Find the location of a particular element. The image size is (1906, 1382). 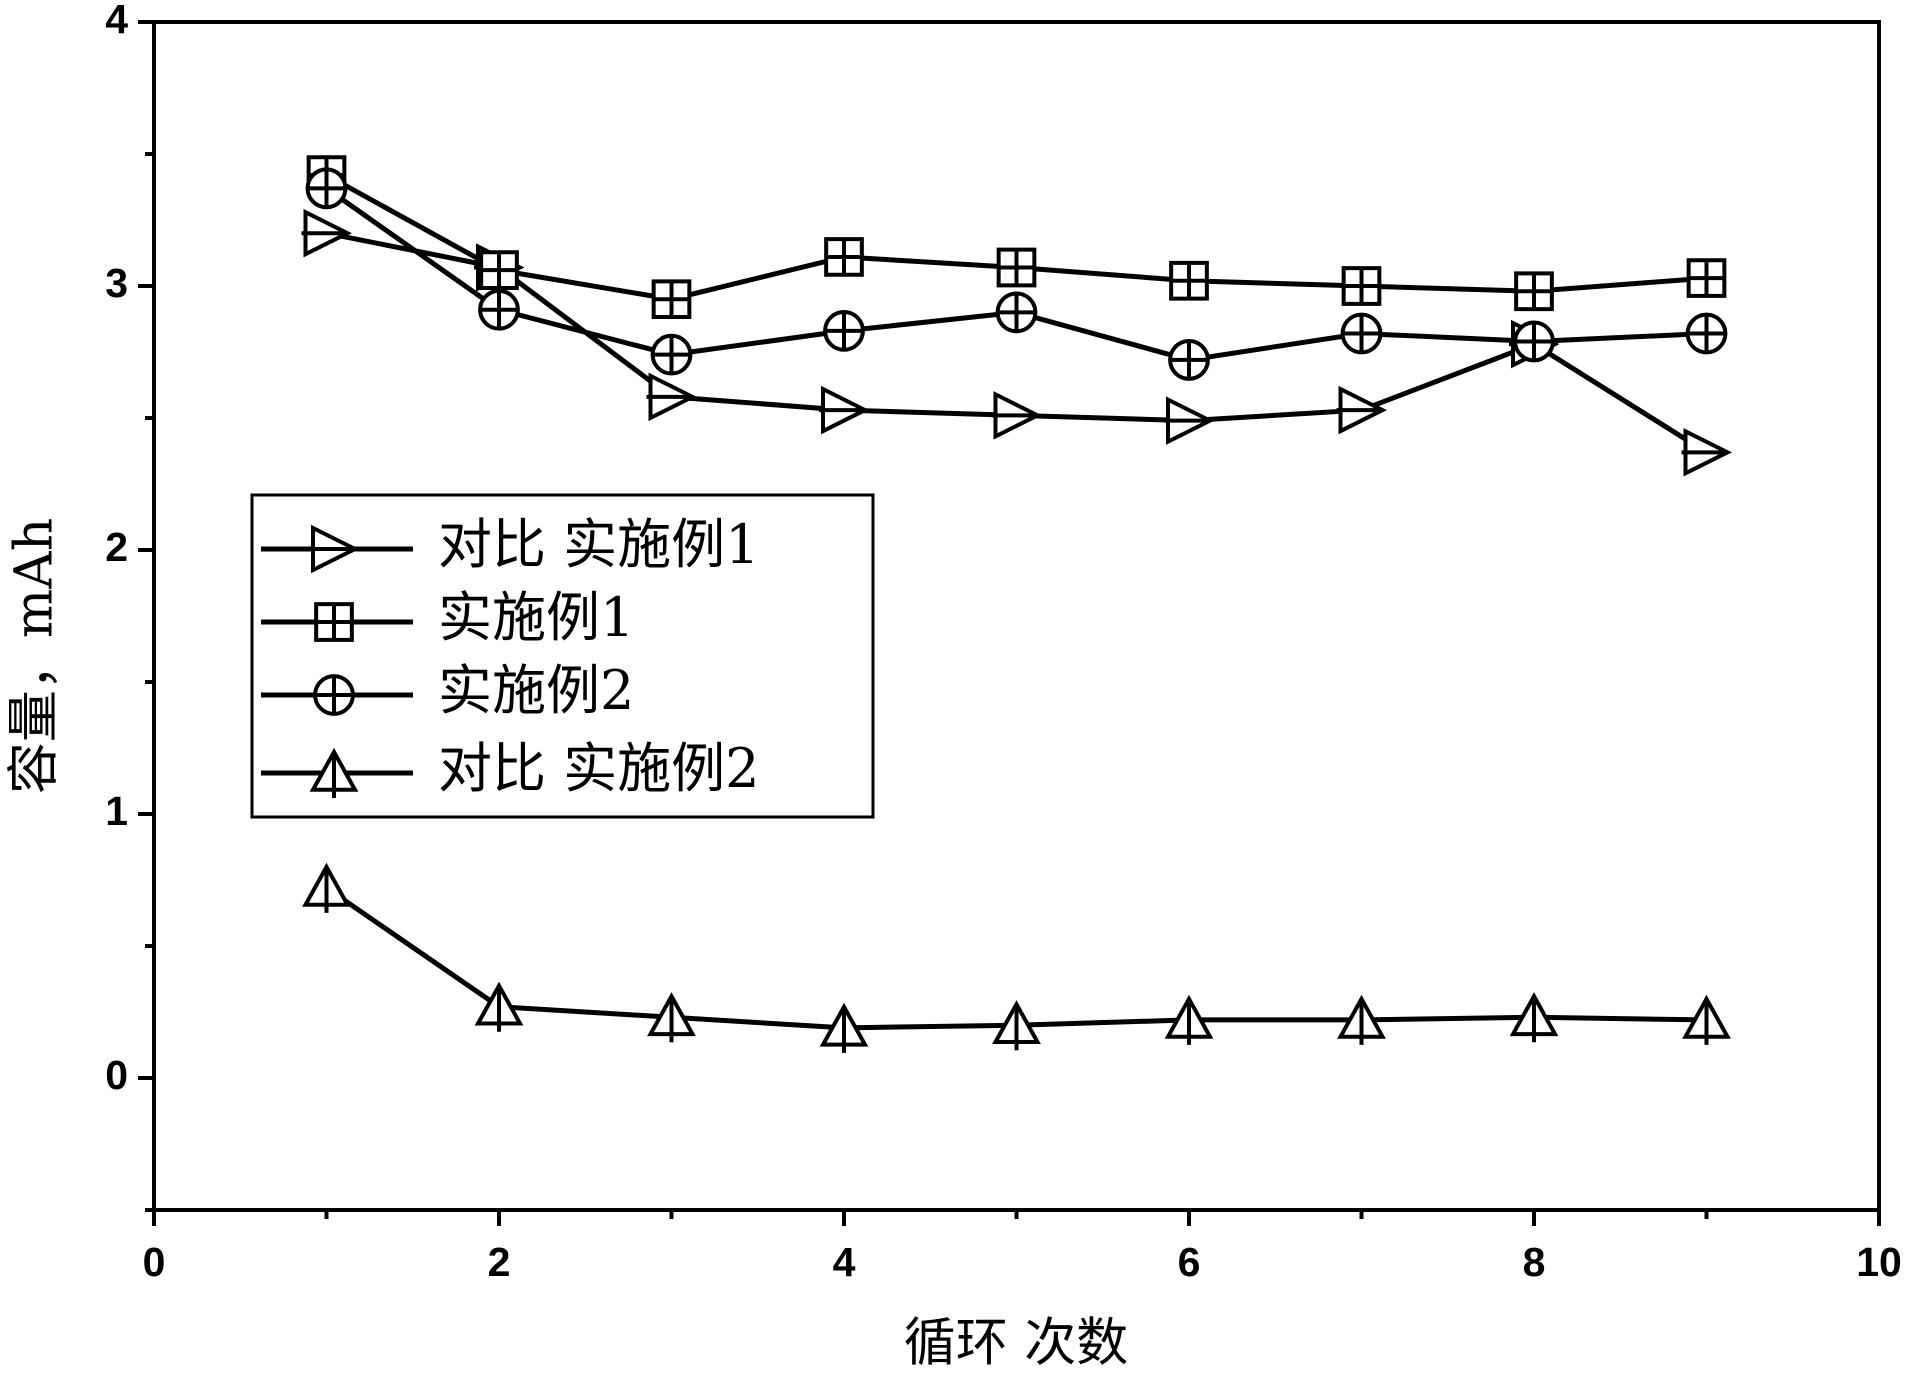

x-axis-label: 循环 次数 is located at coordinates (1016, 1344).